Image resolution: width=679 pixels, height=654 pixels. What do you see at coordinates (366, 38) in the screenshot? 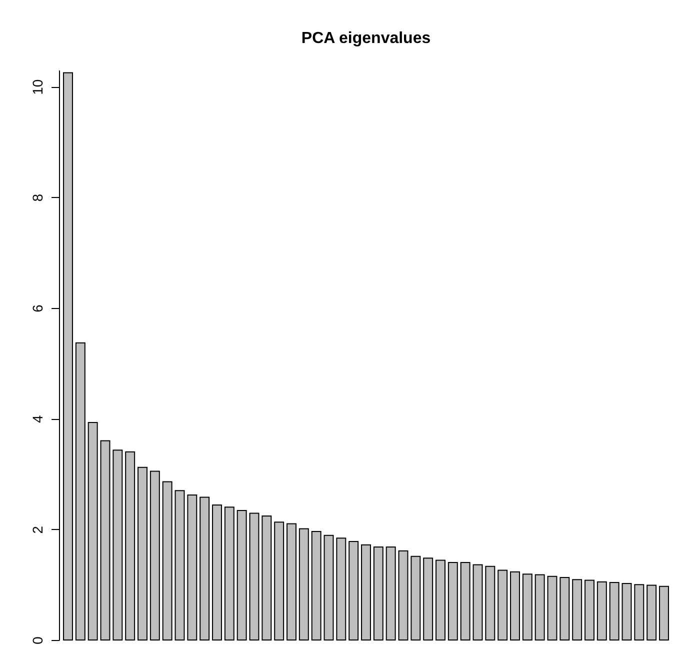
I see `chart-title: PCA eigenvalues` at bounding box center [366, 38].